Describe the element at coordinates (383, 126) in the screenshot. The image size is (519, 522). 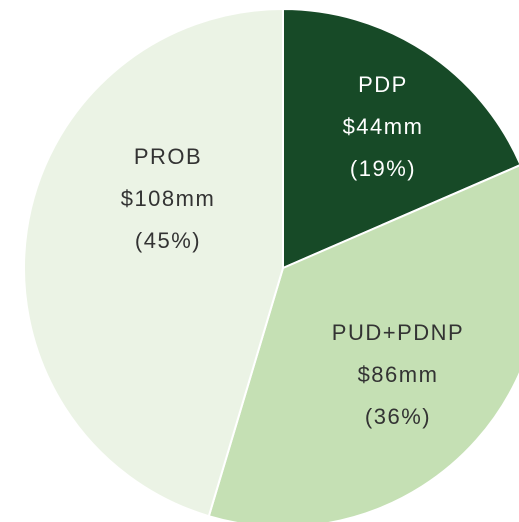
I see `value-label: $44mm` at that location.